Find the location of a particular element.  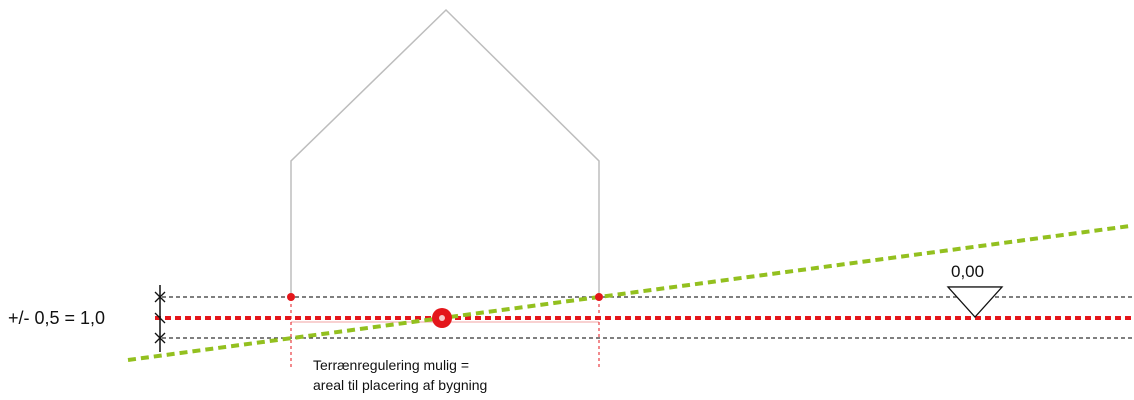

note-line-2: areal til placering af bygning is located at coordinates (400, 385).